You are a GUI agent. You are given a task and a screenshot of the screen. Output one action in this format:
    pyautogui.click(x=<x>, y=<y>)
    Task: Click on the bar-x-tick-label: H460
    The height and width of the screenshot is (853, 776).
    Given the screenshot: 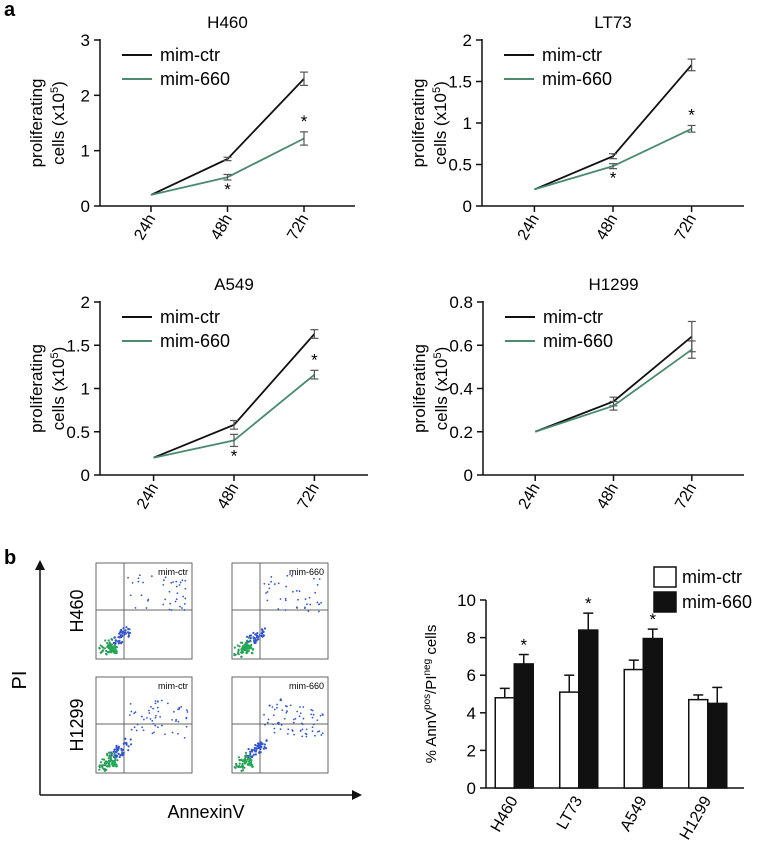 What is the action you would take?
    pyautogui.click(x=505, y=814)
    